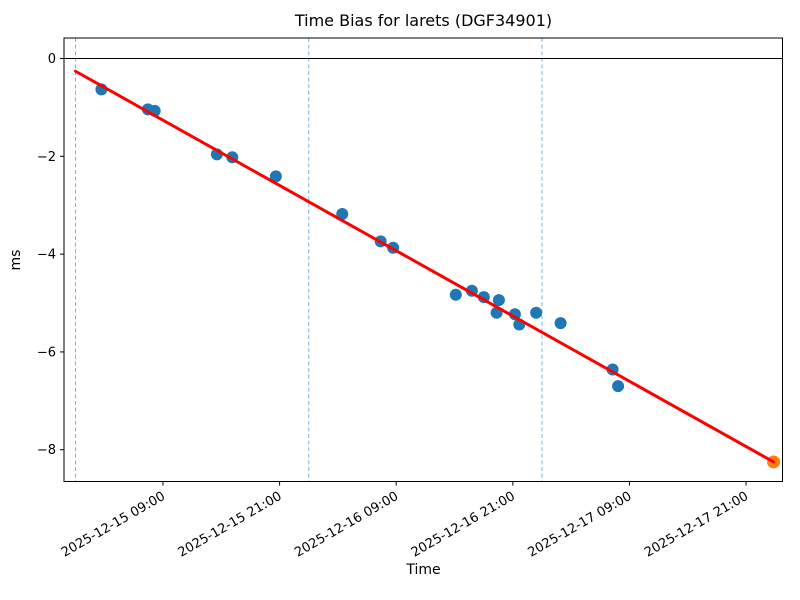 Image resolution: width=800 pixels, height=600 pixels. Describe the element at coordinates (696, 525) in the screenshot. I see `x-tick-label: 2025-12-17 21:00` at that location.